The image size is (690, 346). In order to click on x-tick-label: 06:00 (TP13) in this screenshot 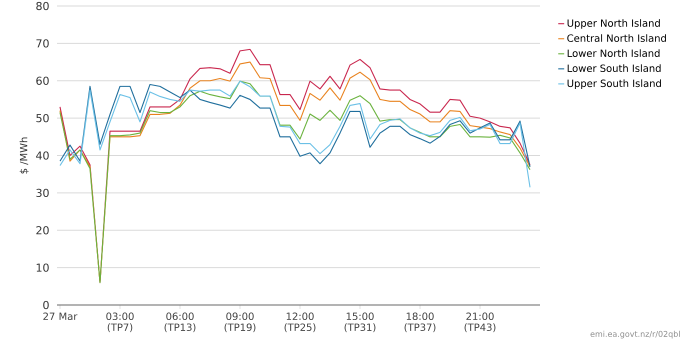, I will do `click(180, 322)`.